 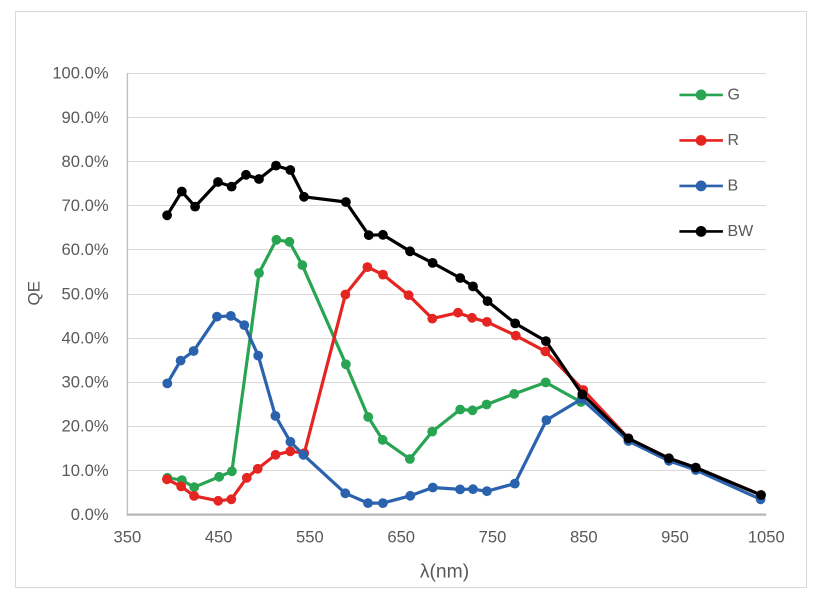 What do you see at coordinates (85, 293) in the screenshot?
I see `svg-text: 50.0%` at bounding box center [85, 293].